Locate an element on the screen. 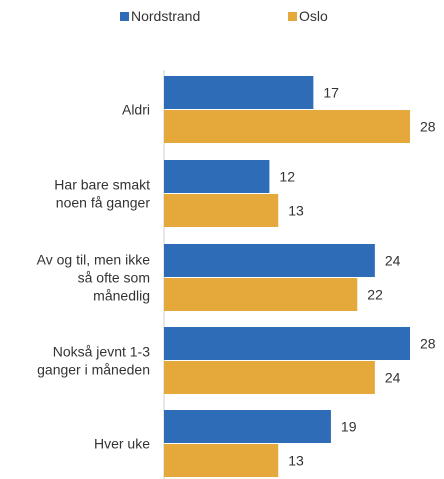  legend-swatch-oslo is located at coordinates (292, 16).